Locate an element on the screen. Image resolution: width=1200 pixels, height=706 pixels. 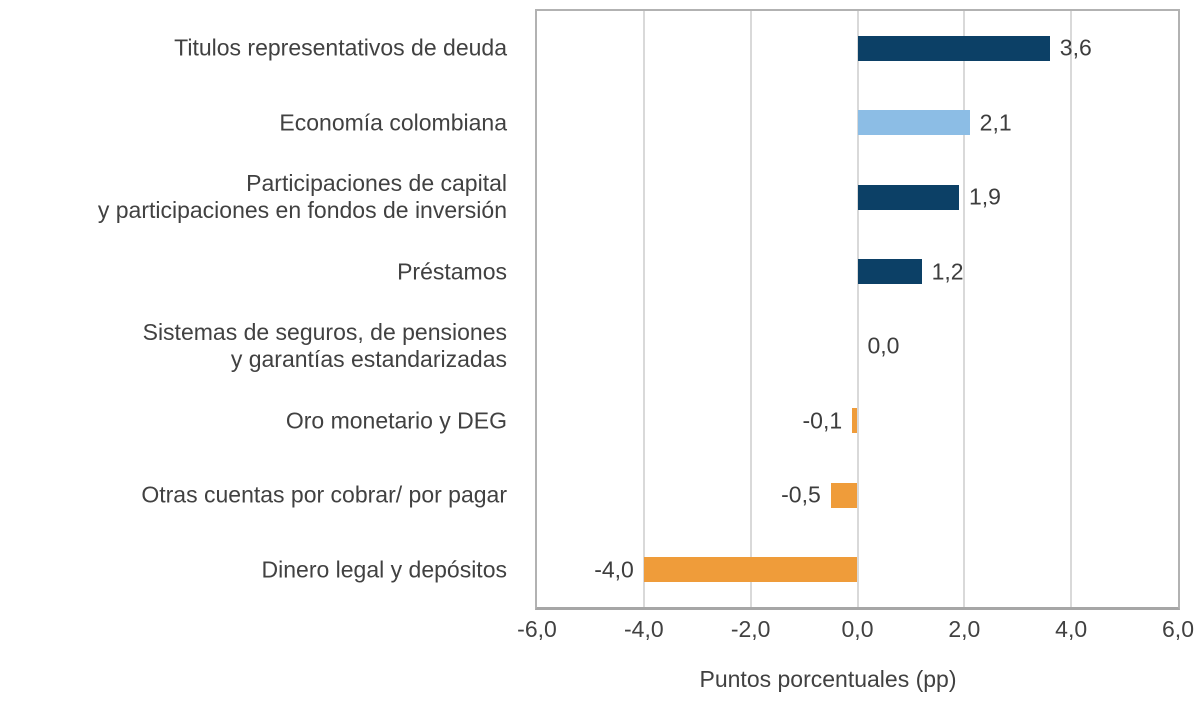
gridline-x-0,0 is located at coordinates (857, 309).